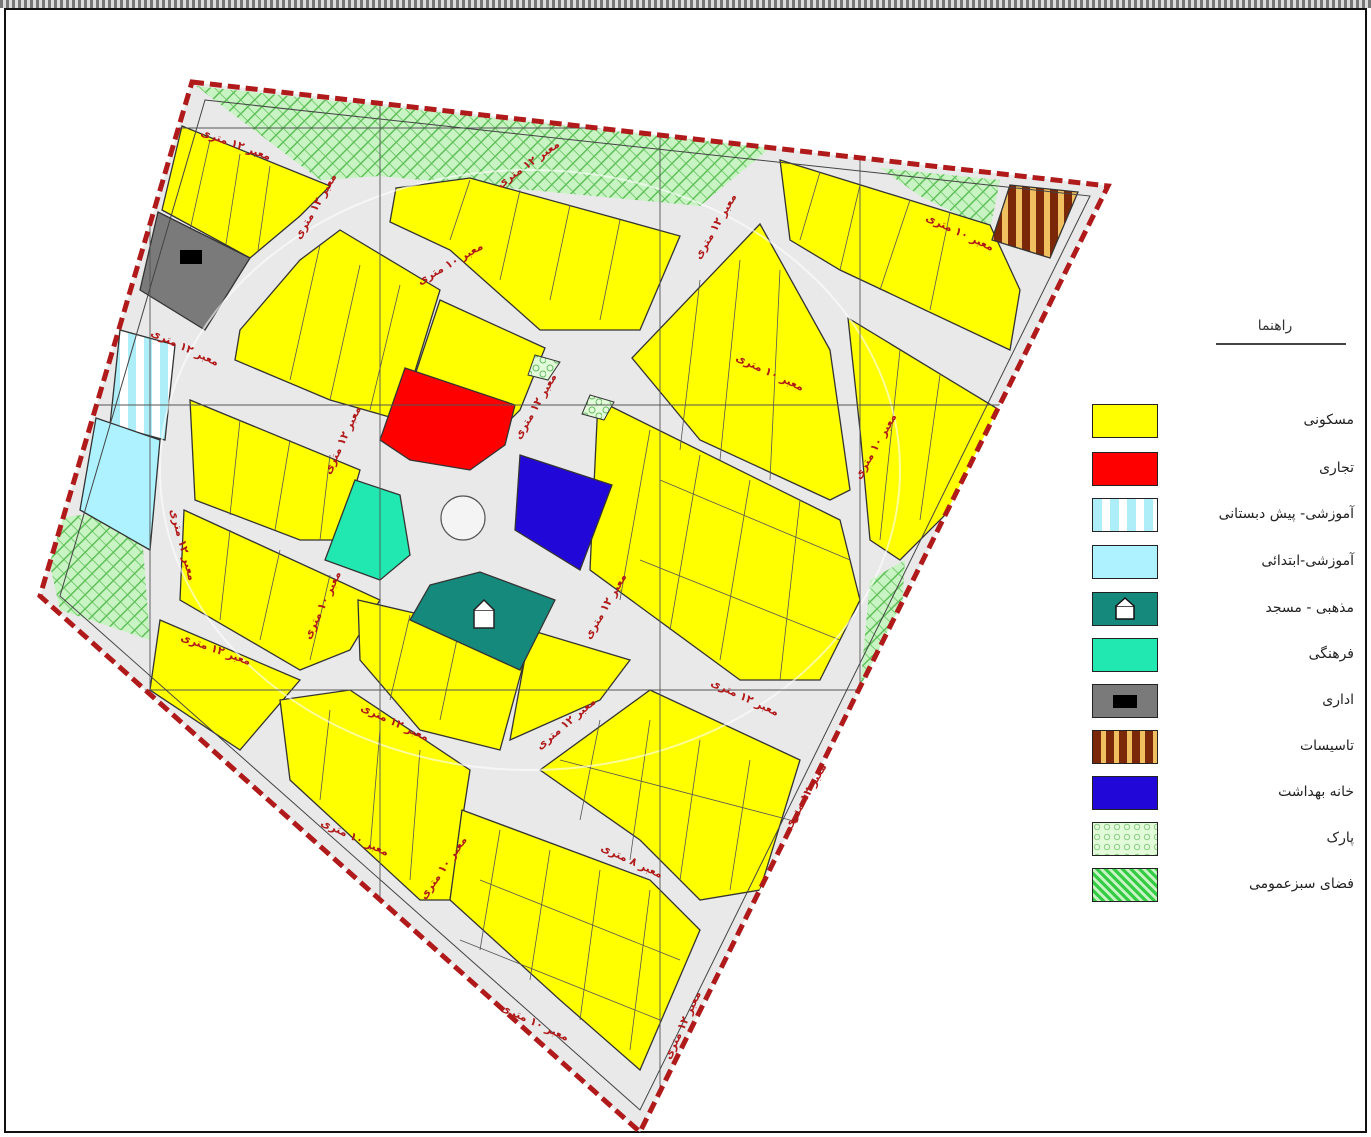 The image size is (1371, 1137). What do you see at coordinates (563, 512) in the screenshot?
I see `health-house-parcel` at bounding box center [563, 512].